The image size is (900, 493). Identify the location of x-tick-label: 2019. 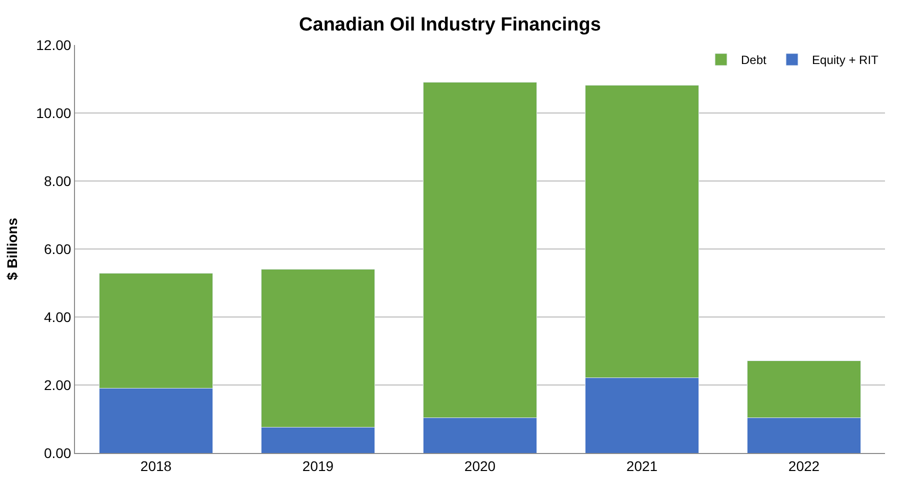
(318, 466).